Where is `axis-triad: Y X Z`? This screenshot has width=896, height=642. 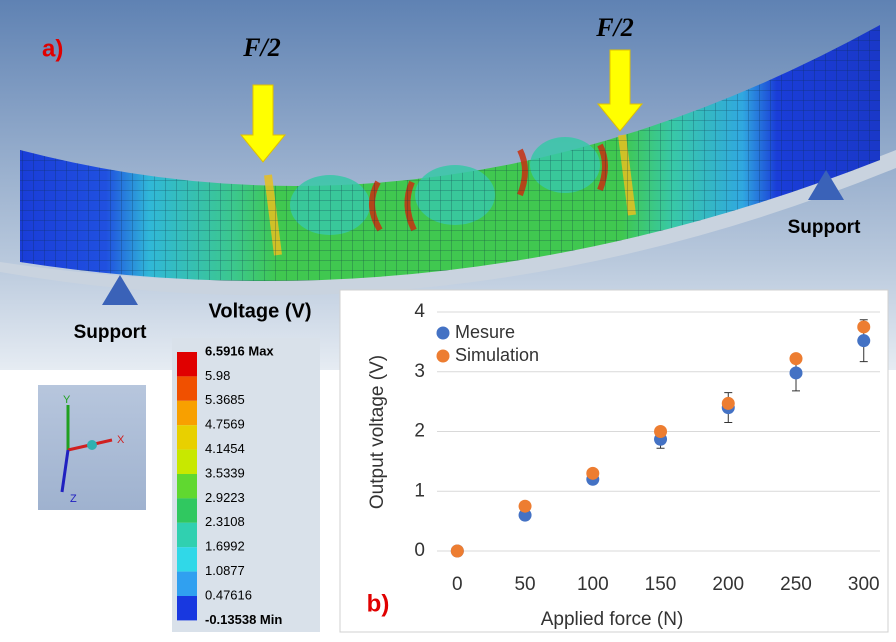
axis-triad: Y X Z is located at coordinates (92, 447).